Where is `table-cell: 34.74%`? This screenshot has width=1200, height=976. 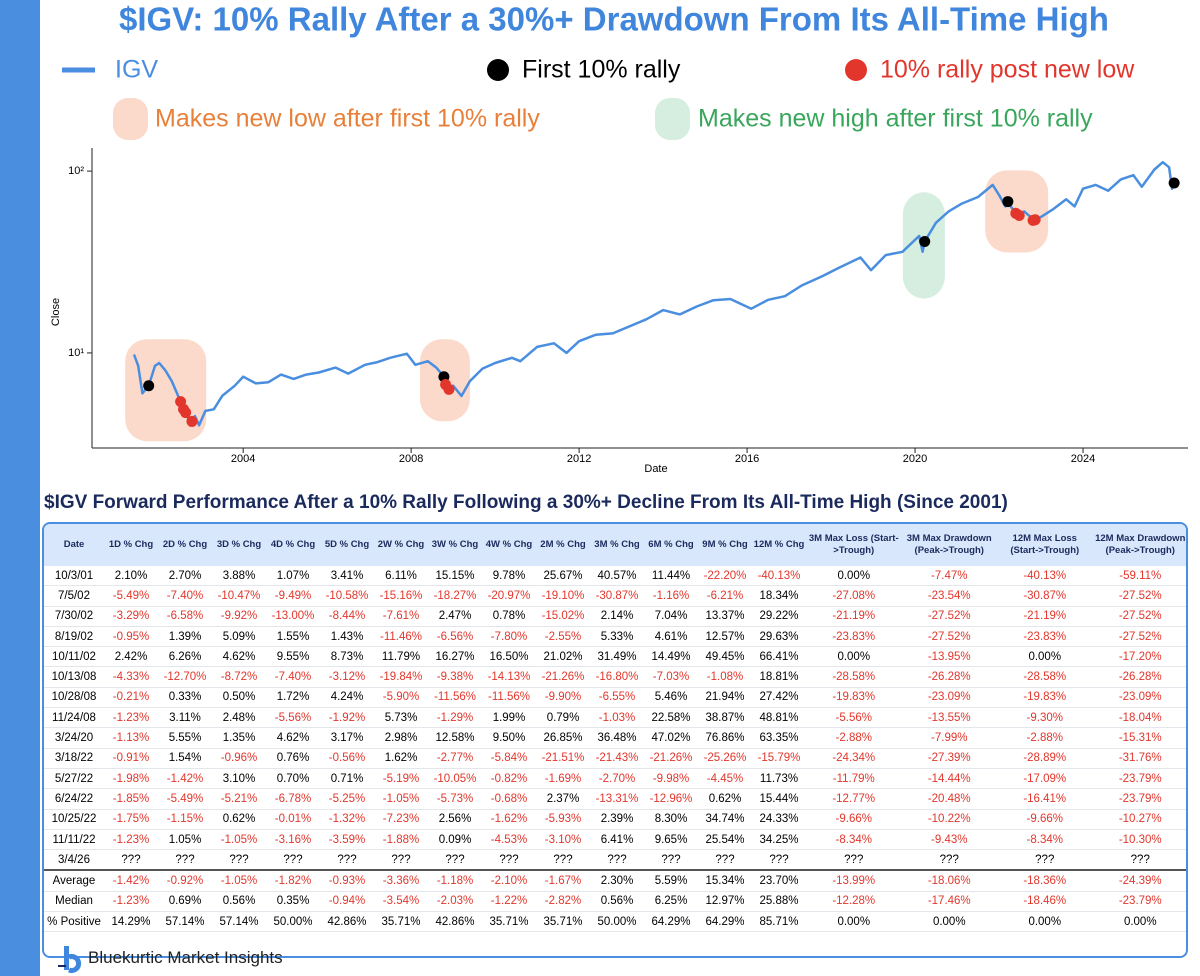 table-cell: 34.74% is located at coordinates (725, 819).